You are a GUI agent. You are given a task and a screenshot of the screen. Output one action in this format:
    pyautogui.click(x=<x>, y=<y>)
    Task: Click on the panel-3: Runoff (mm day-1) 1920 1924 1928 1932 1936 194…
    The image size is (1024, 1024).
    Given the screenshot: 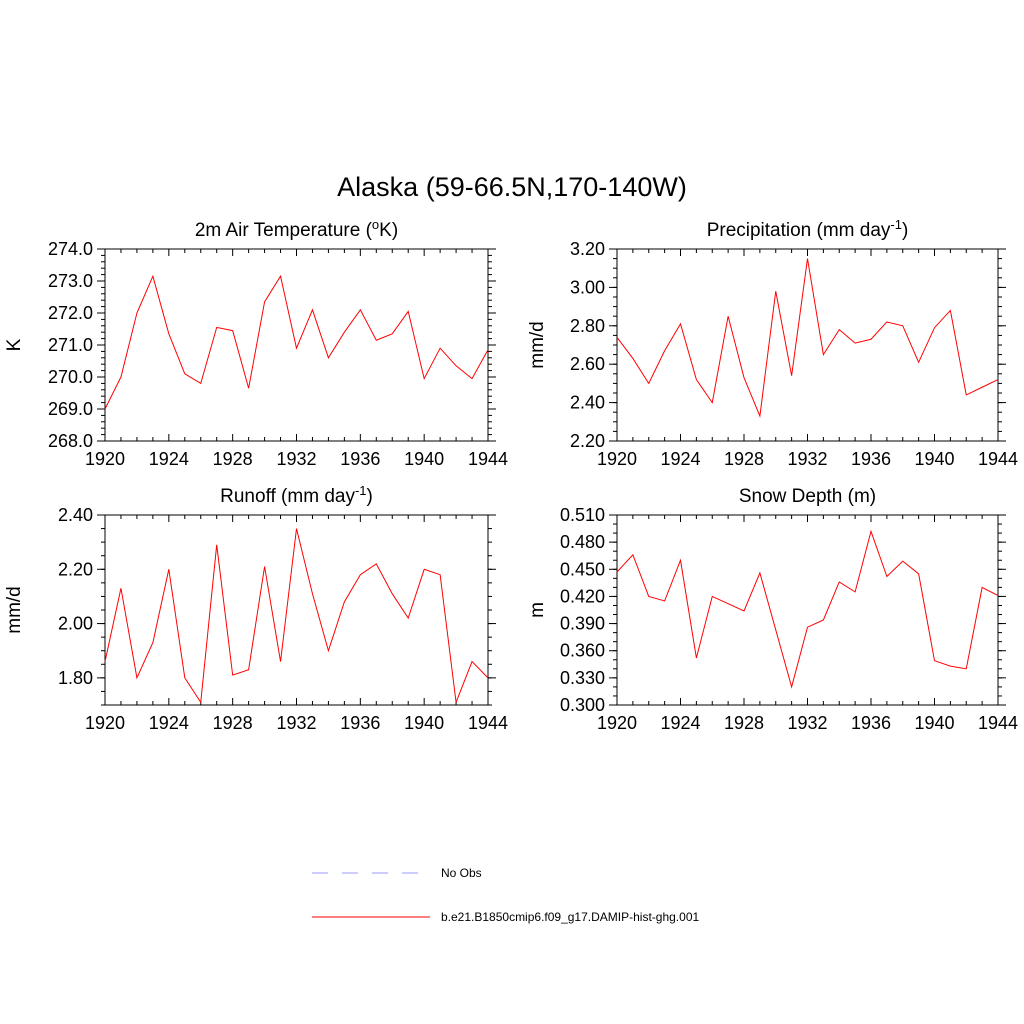 What is the action you would take?
    pyautogui.click(x=256, y=608)
    